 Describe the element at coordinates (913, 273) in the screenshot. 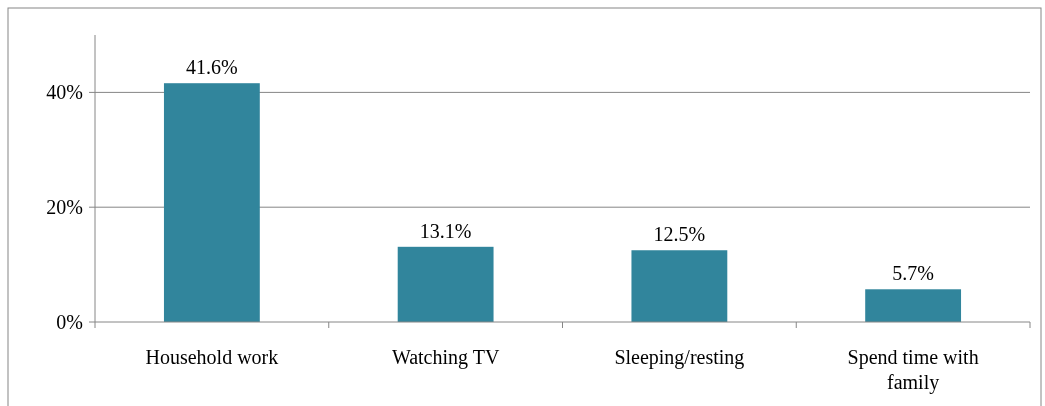

I see `data-label: 5.7%` at that location.